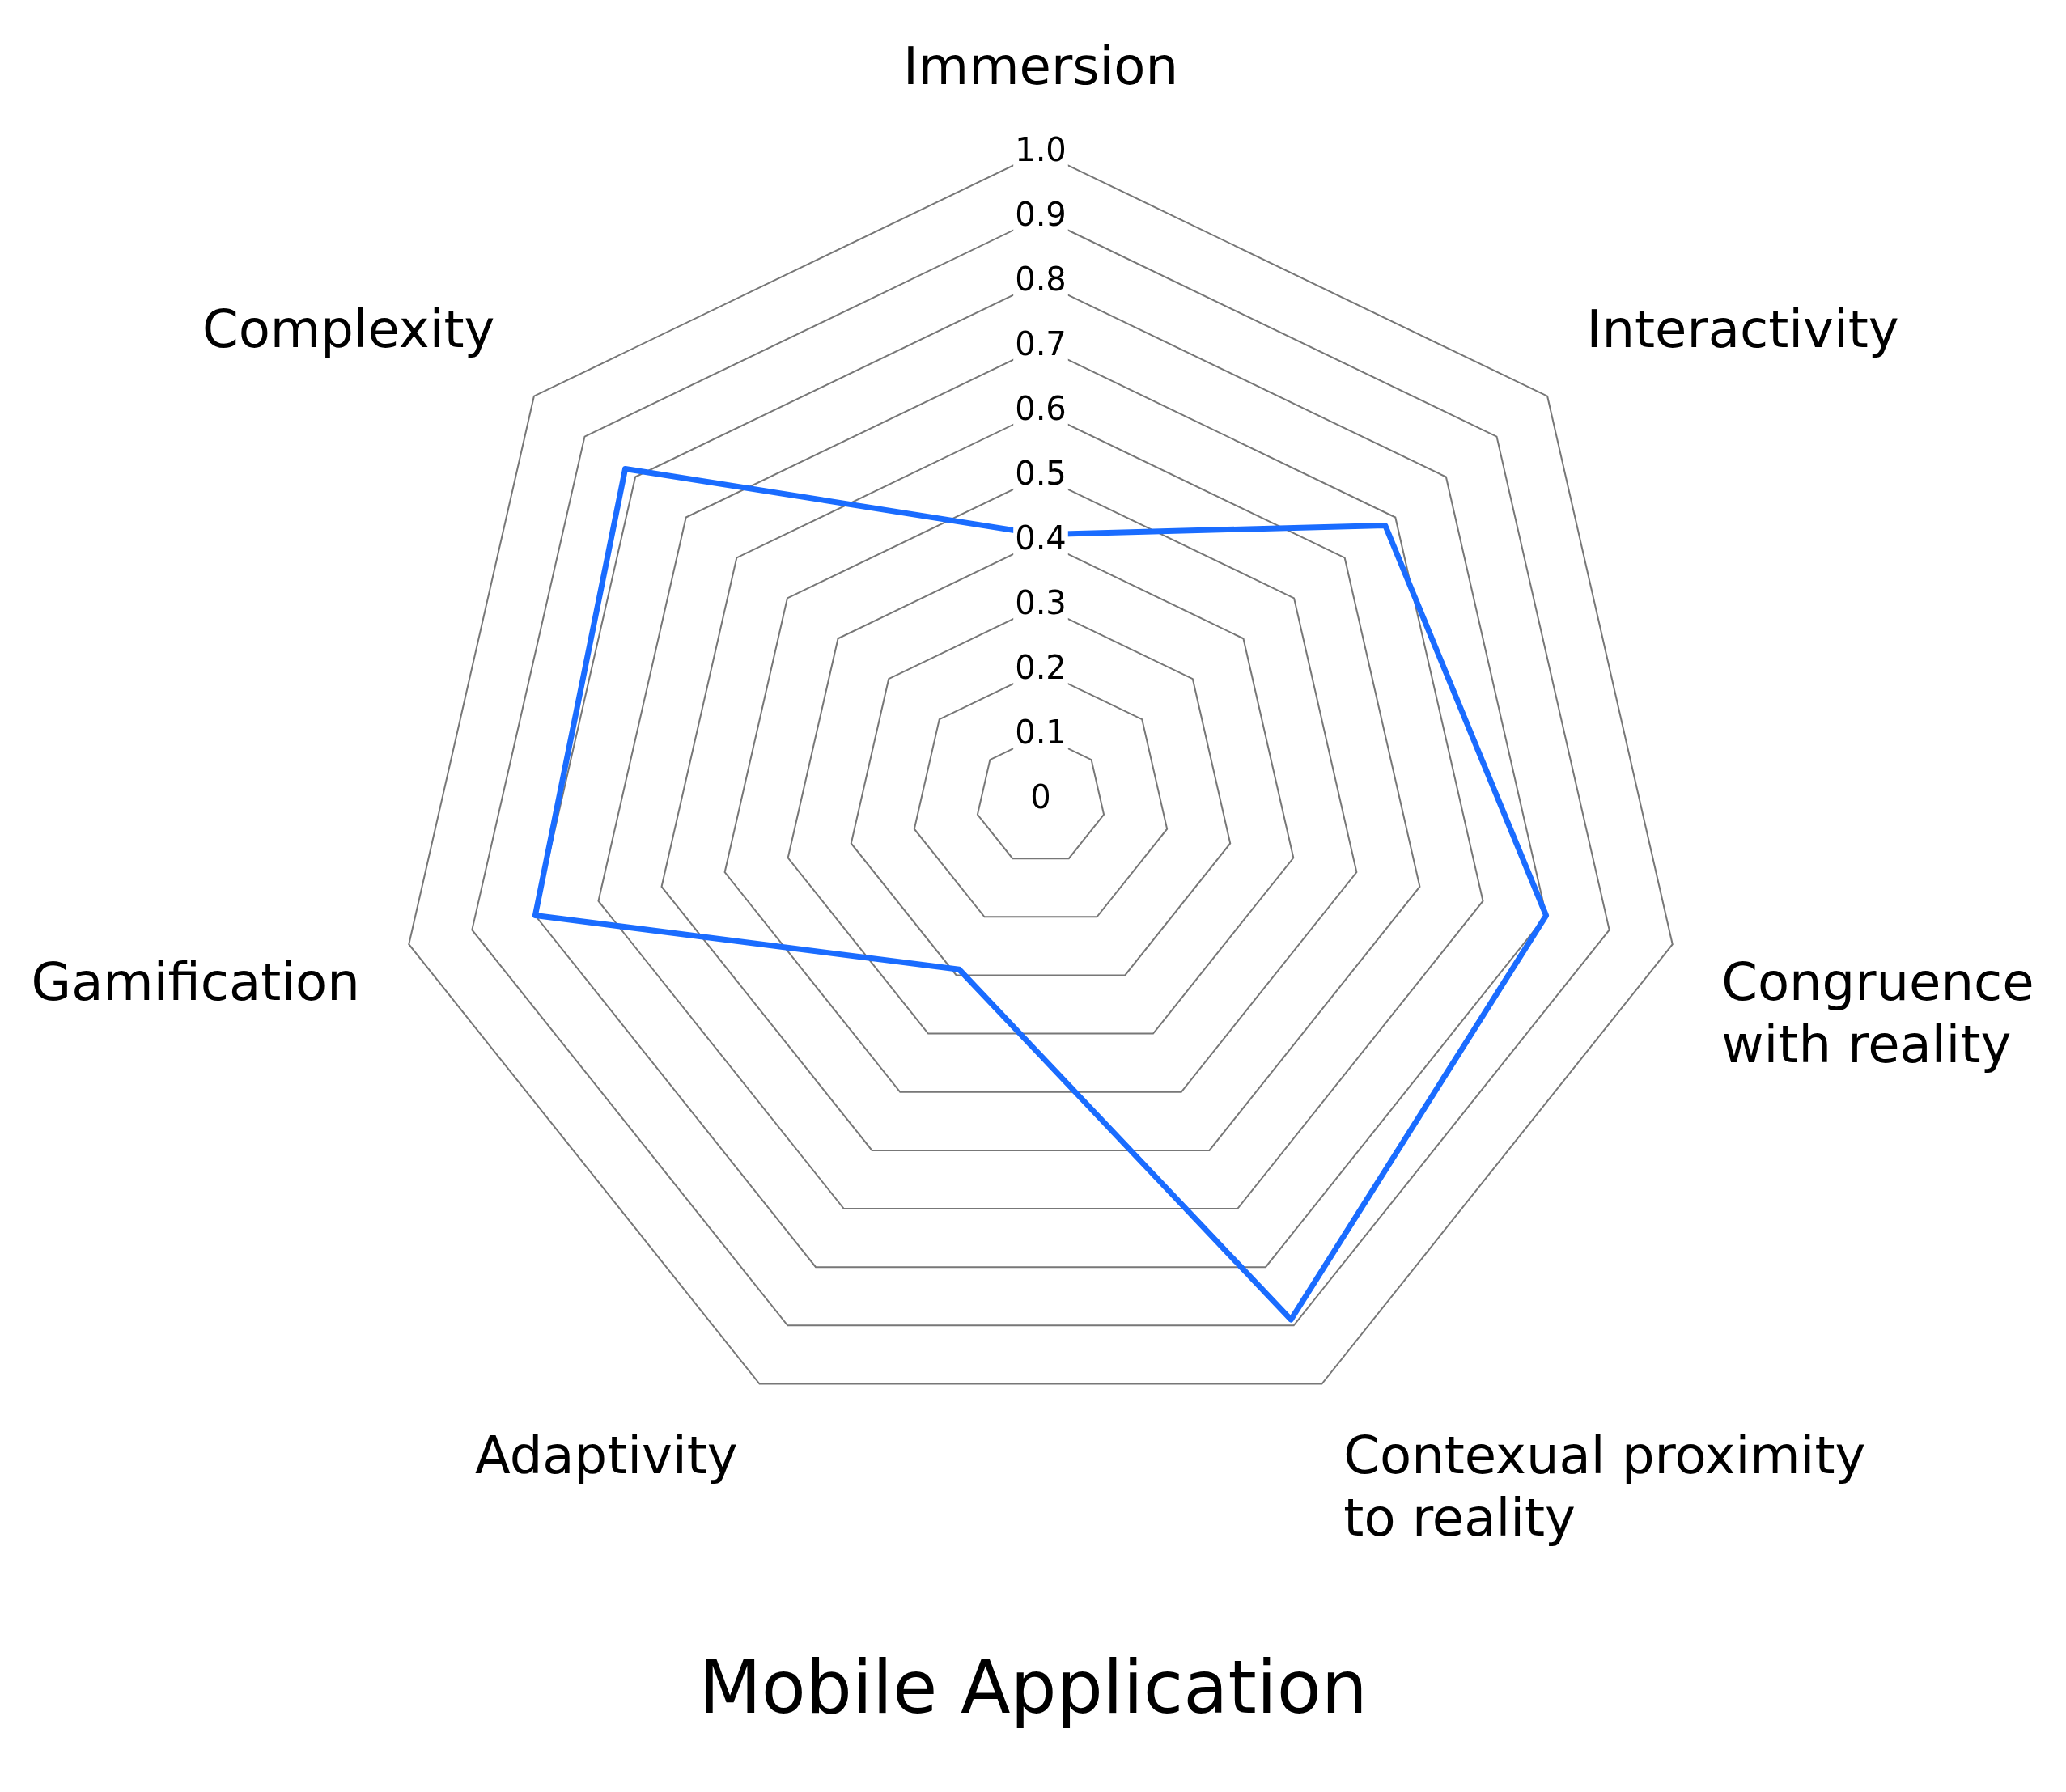  What do you see at coordinates (1041, 408) in the screenshot?
I see `y-tick-label: 0.6` at bounding box center [1041, 408].